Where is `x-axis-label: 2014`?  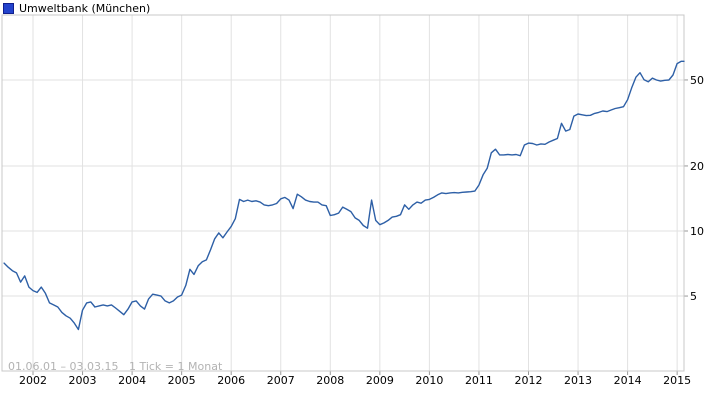 x-axis-label: 2014 is located at coordinates (628, 380).